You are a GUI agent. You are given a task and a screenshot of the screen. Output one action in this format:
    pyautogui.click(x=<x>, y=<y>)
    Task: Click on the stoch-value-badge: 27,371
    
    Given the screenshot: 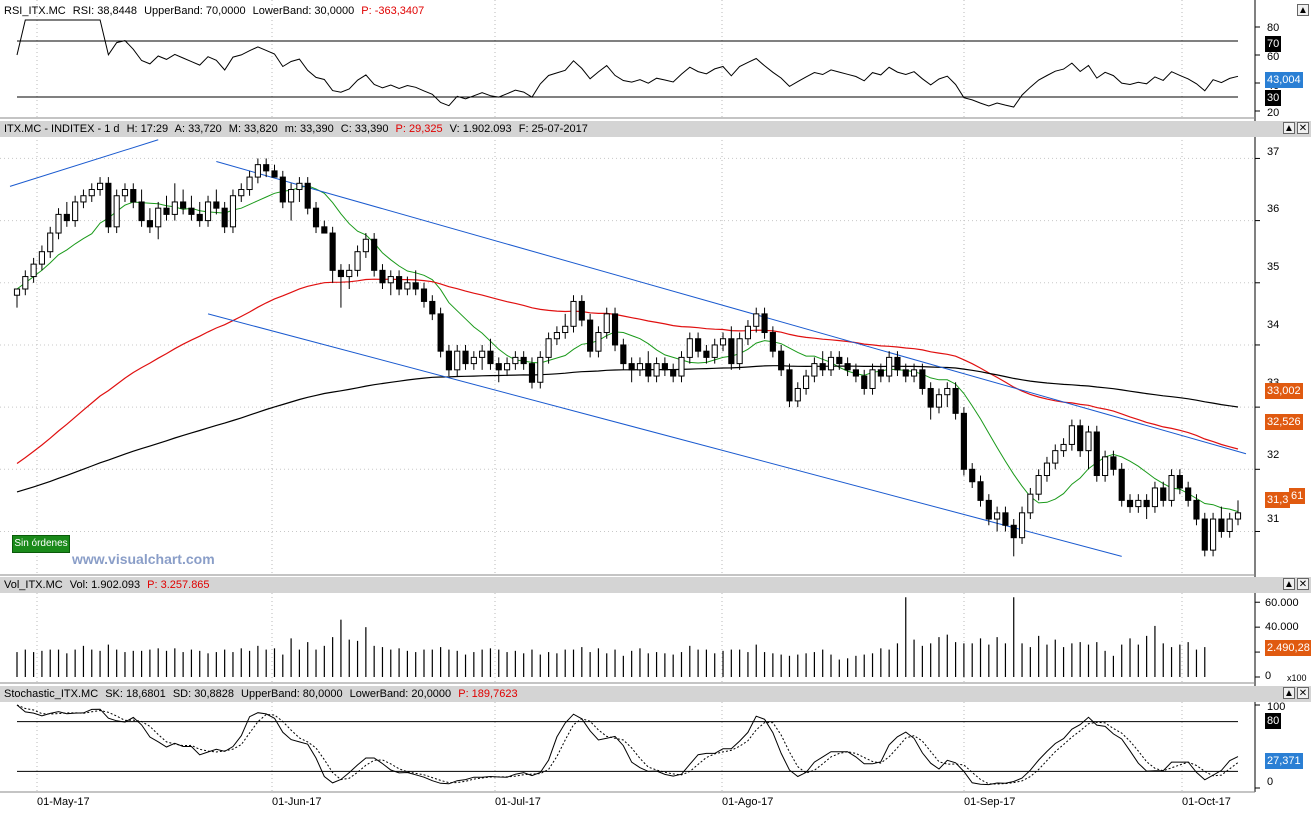 What is the action you would take?
    pyautogui.click(x=1284, y=761)
    